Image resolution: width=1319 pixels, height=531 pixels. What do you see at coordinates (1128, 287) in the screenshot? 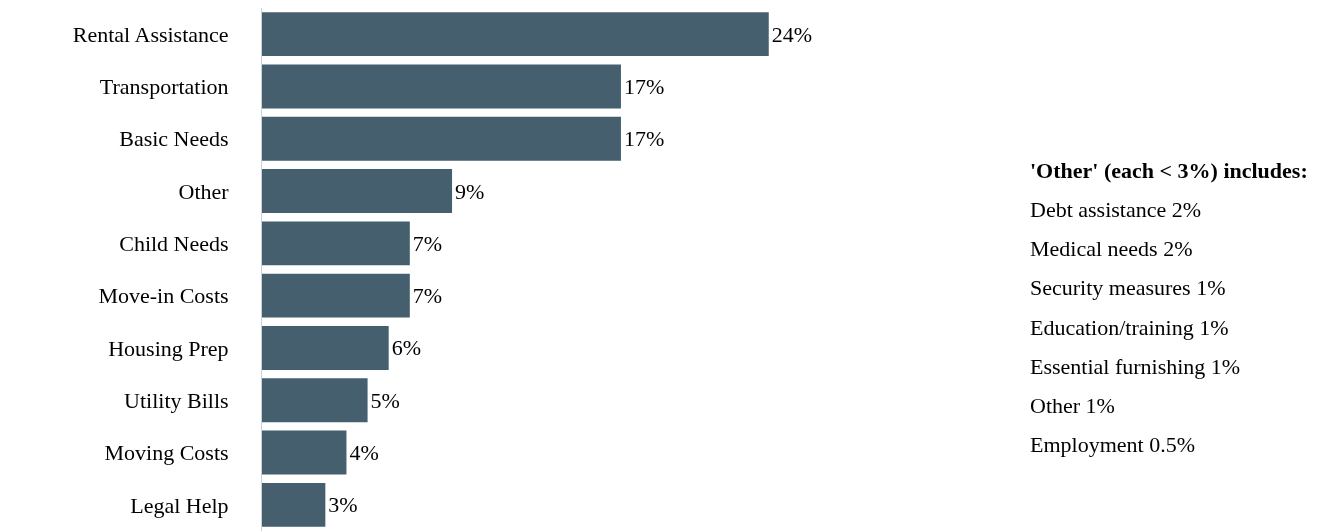
I see `text: Security measures 1%` at bounding box center [1128, 287].